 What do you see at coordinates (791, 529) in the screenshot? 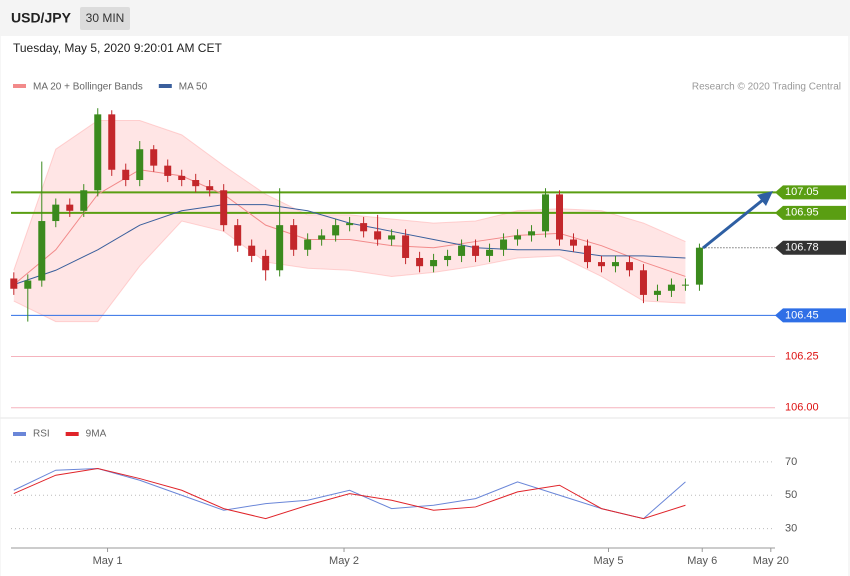
I see `y-tick-label: 30` at bounding box center [791, 529].